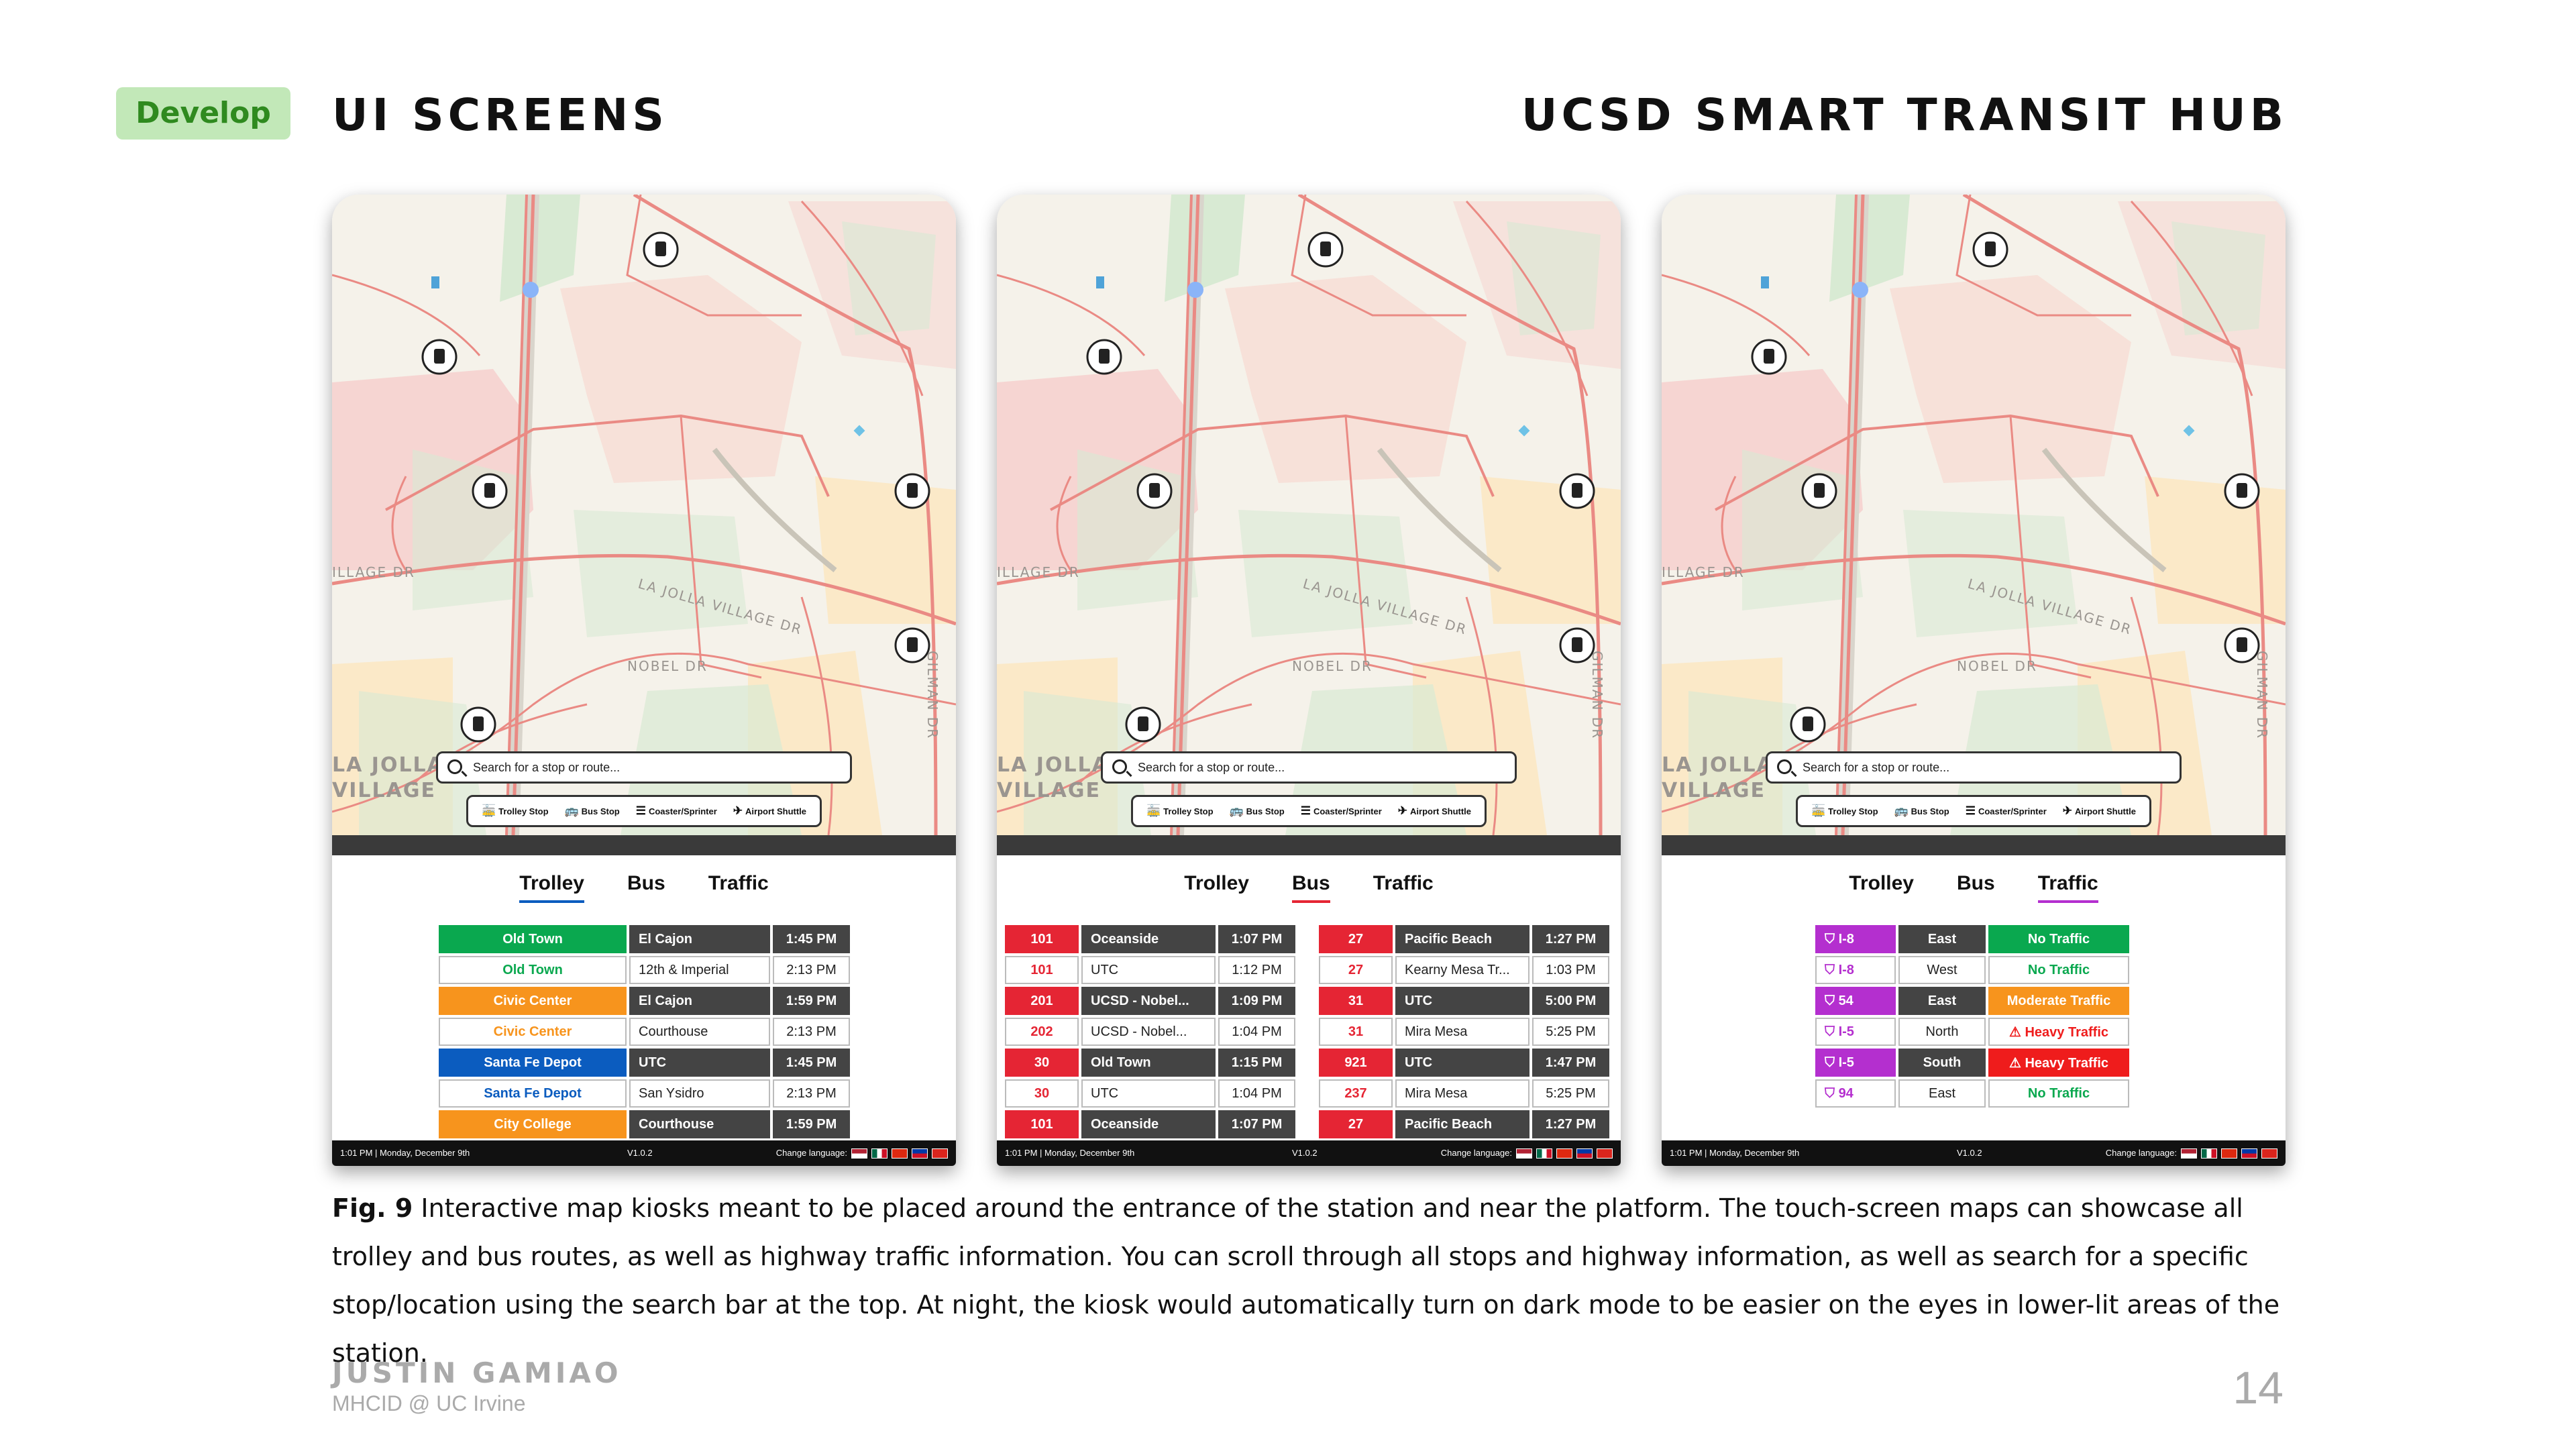 This screenshot has height=1449, width=2576. What do you see at coordinates (1972, 1001) in the screenshot?
I see `table-row: ⛉ 54 East Moderate Traffic` at bounding box center [1972, 1001].